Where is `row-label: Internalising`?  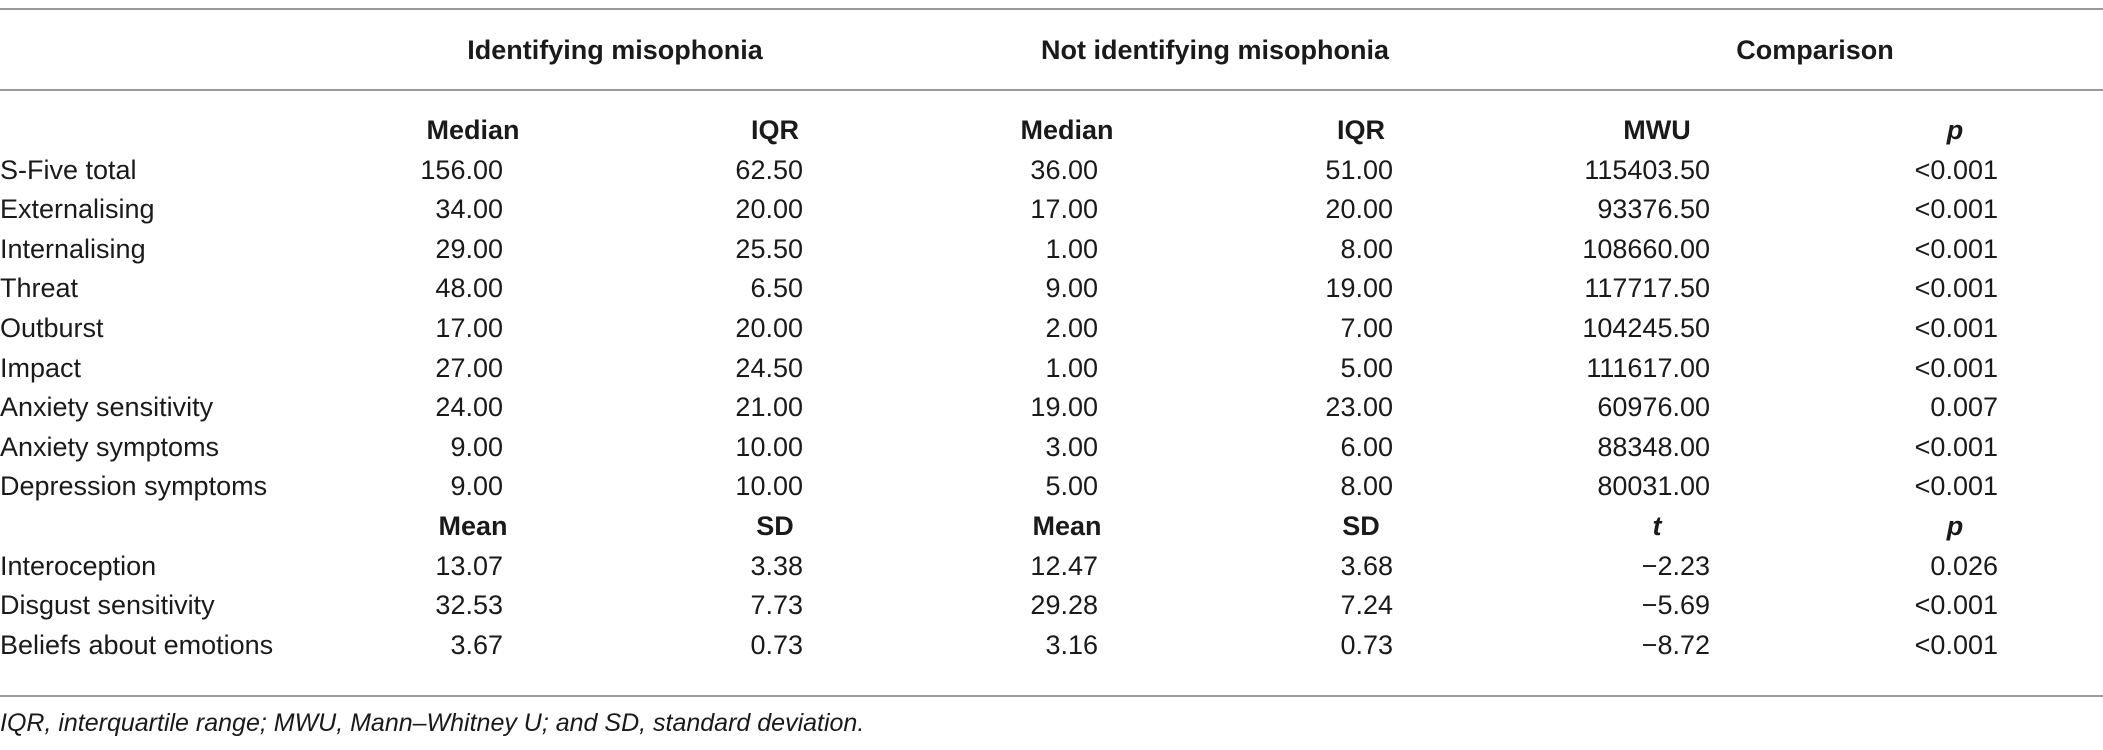
row-label: Internalising is located at coordinates (73, 248).